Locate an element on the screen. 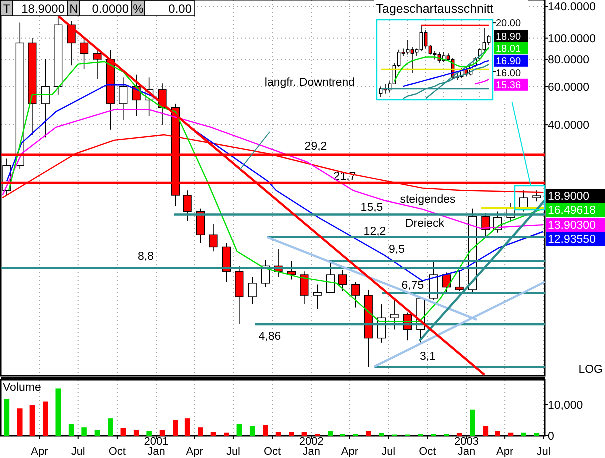 The image size is (605, 458). x-tick-label: 2002 Jan is located at coordinates (311, 447).